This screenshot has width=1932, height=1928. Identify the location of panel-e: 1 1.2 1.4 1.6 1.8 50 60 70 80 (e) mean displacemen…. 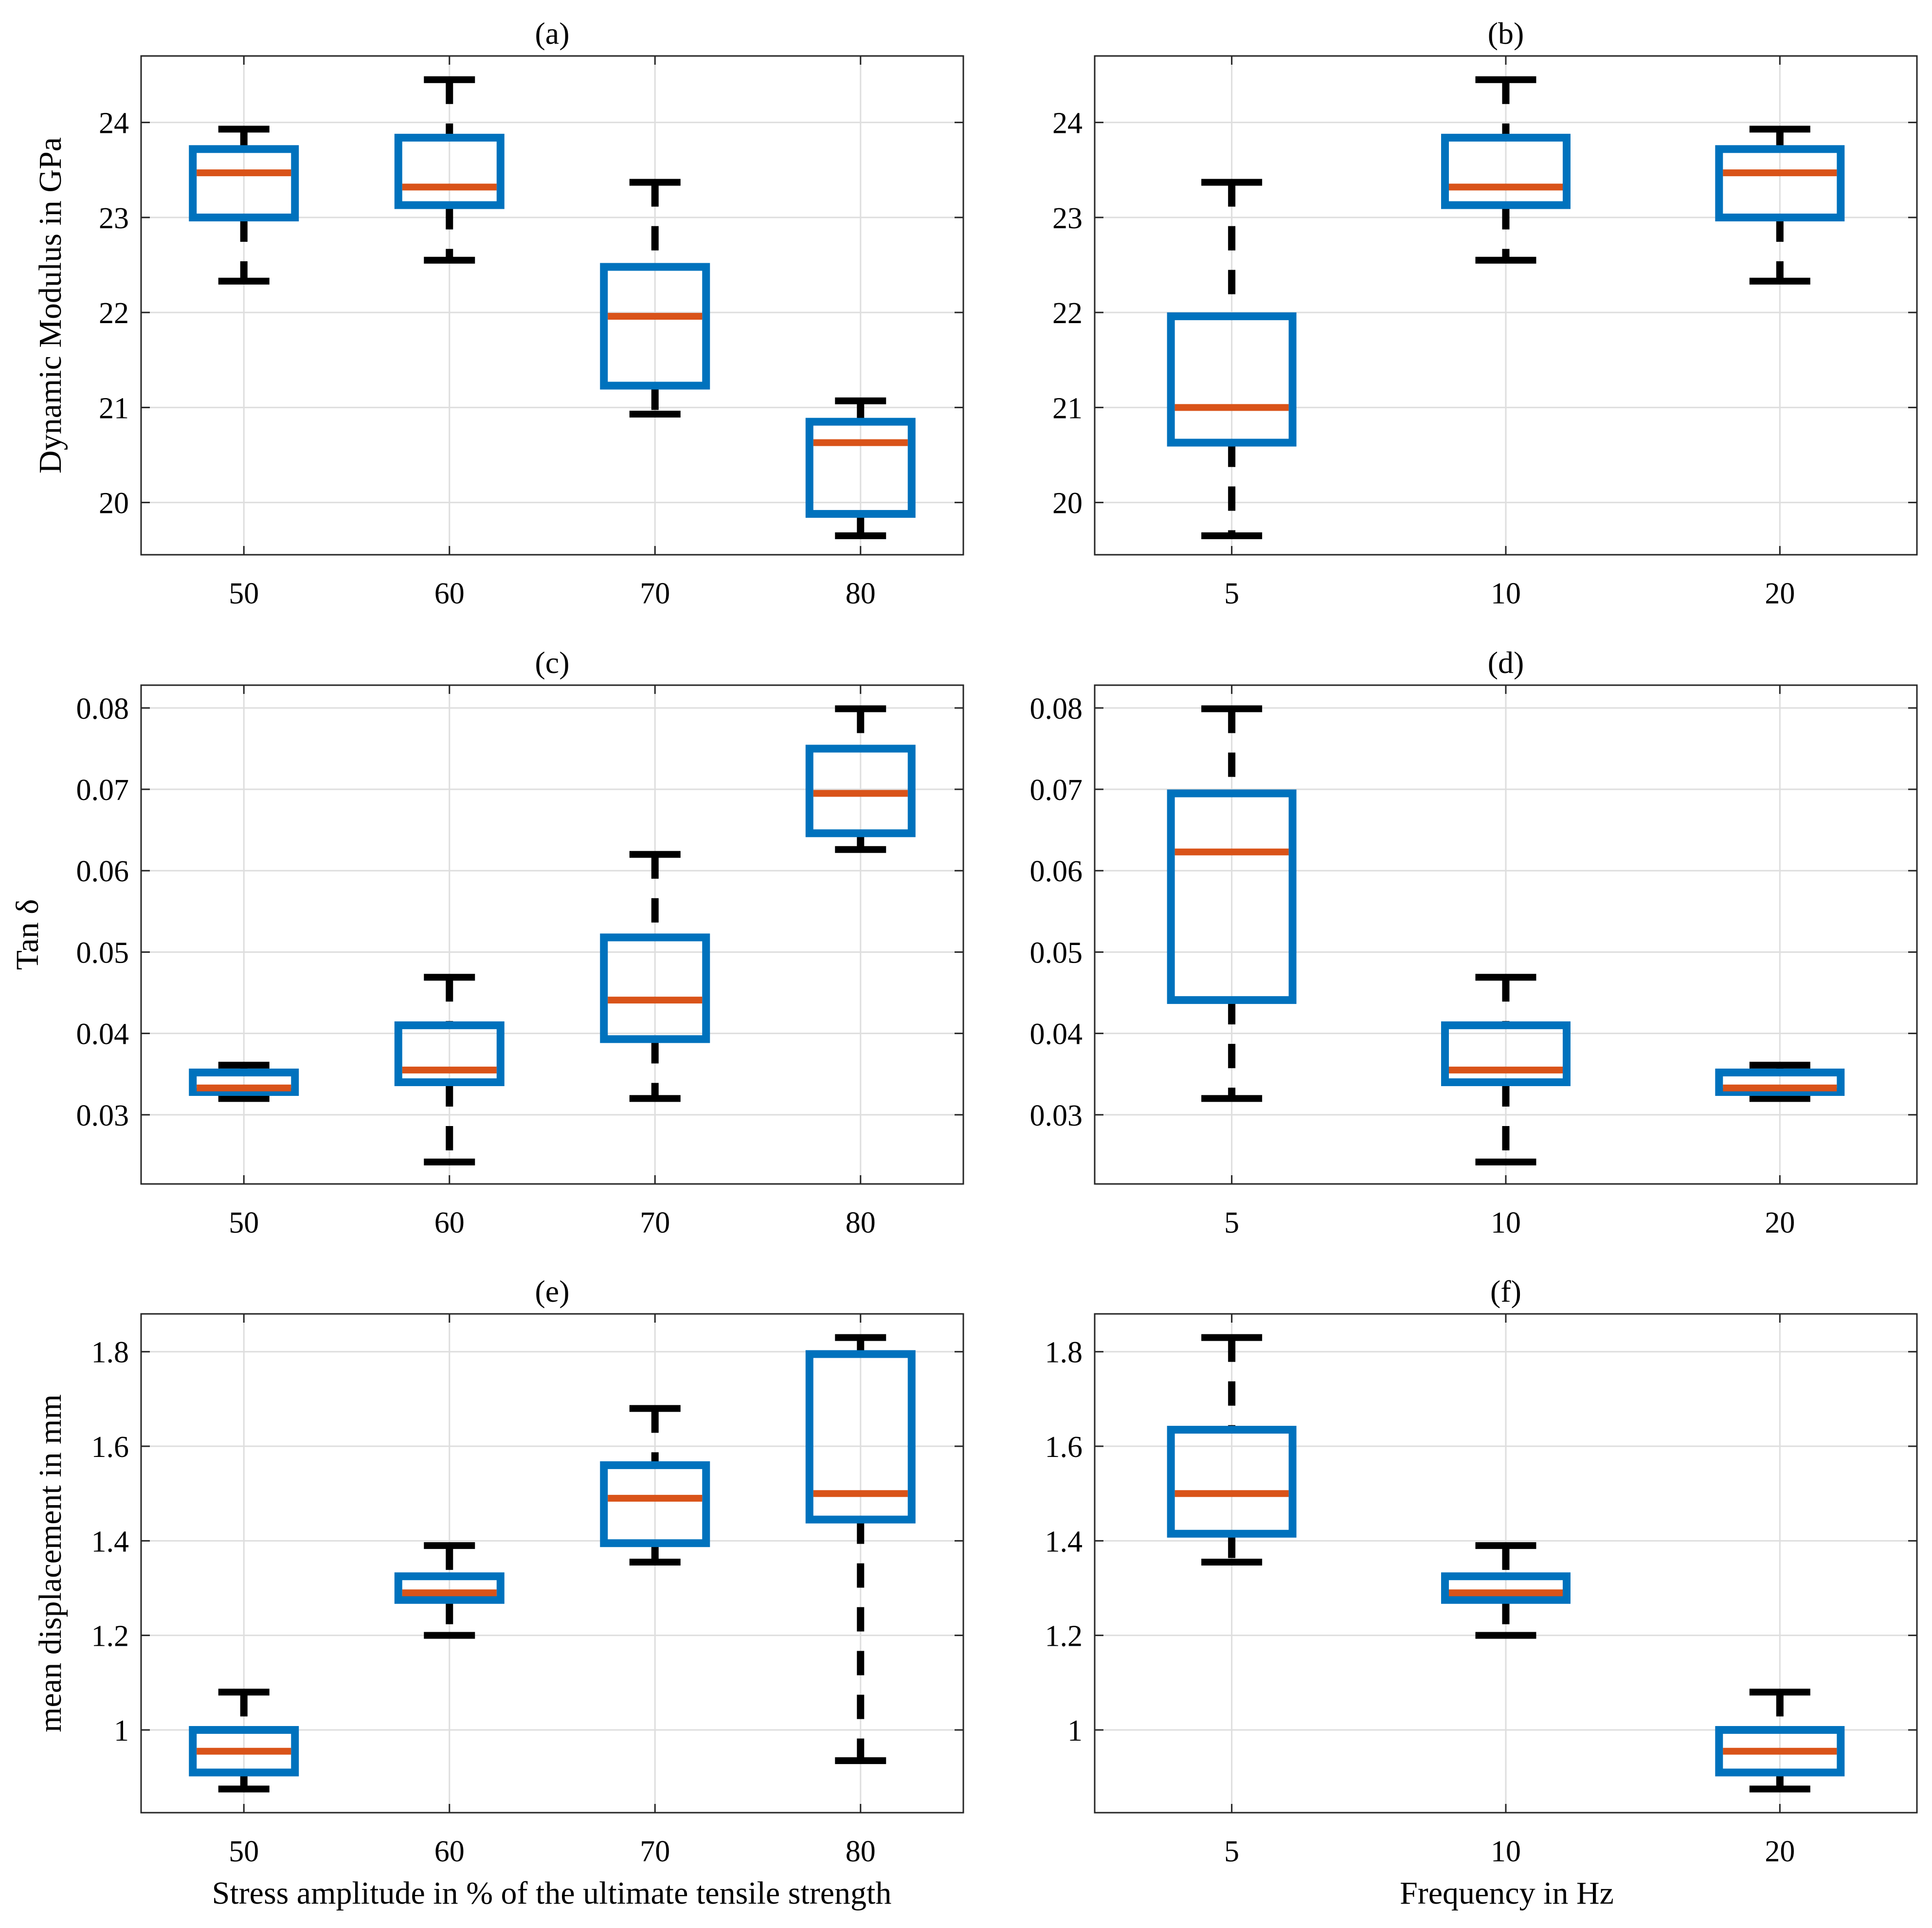
(498, 1571).